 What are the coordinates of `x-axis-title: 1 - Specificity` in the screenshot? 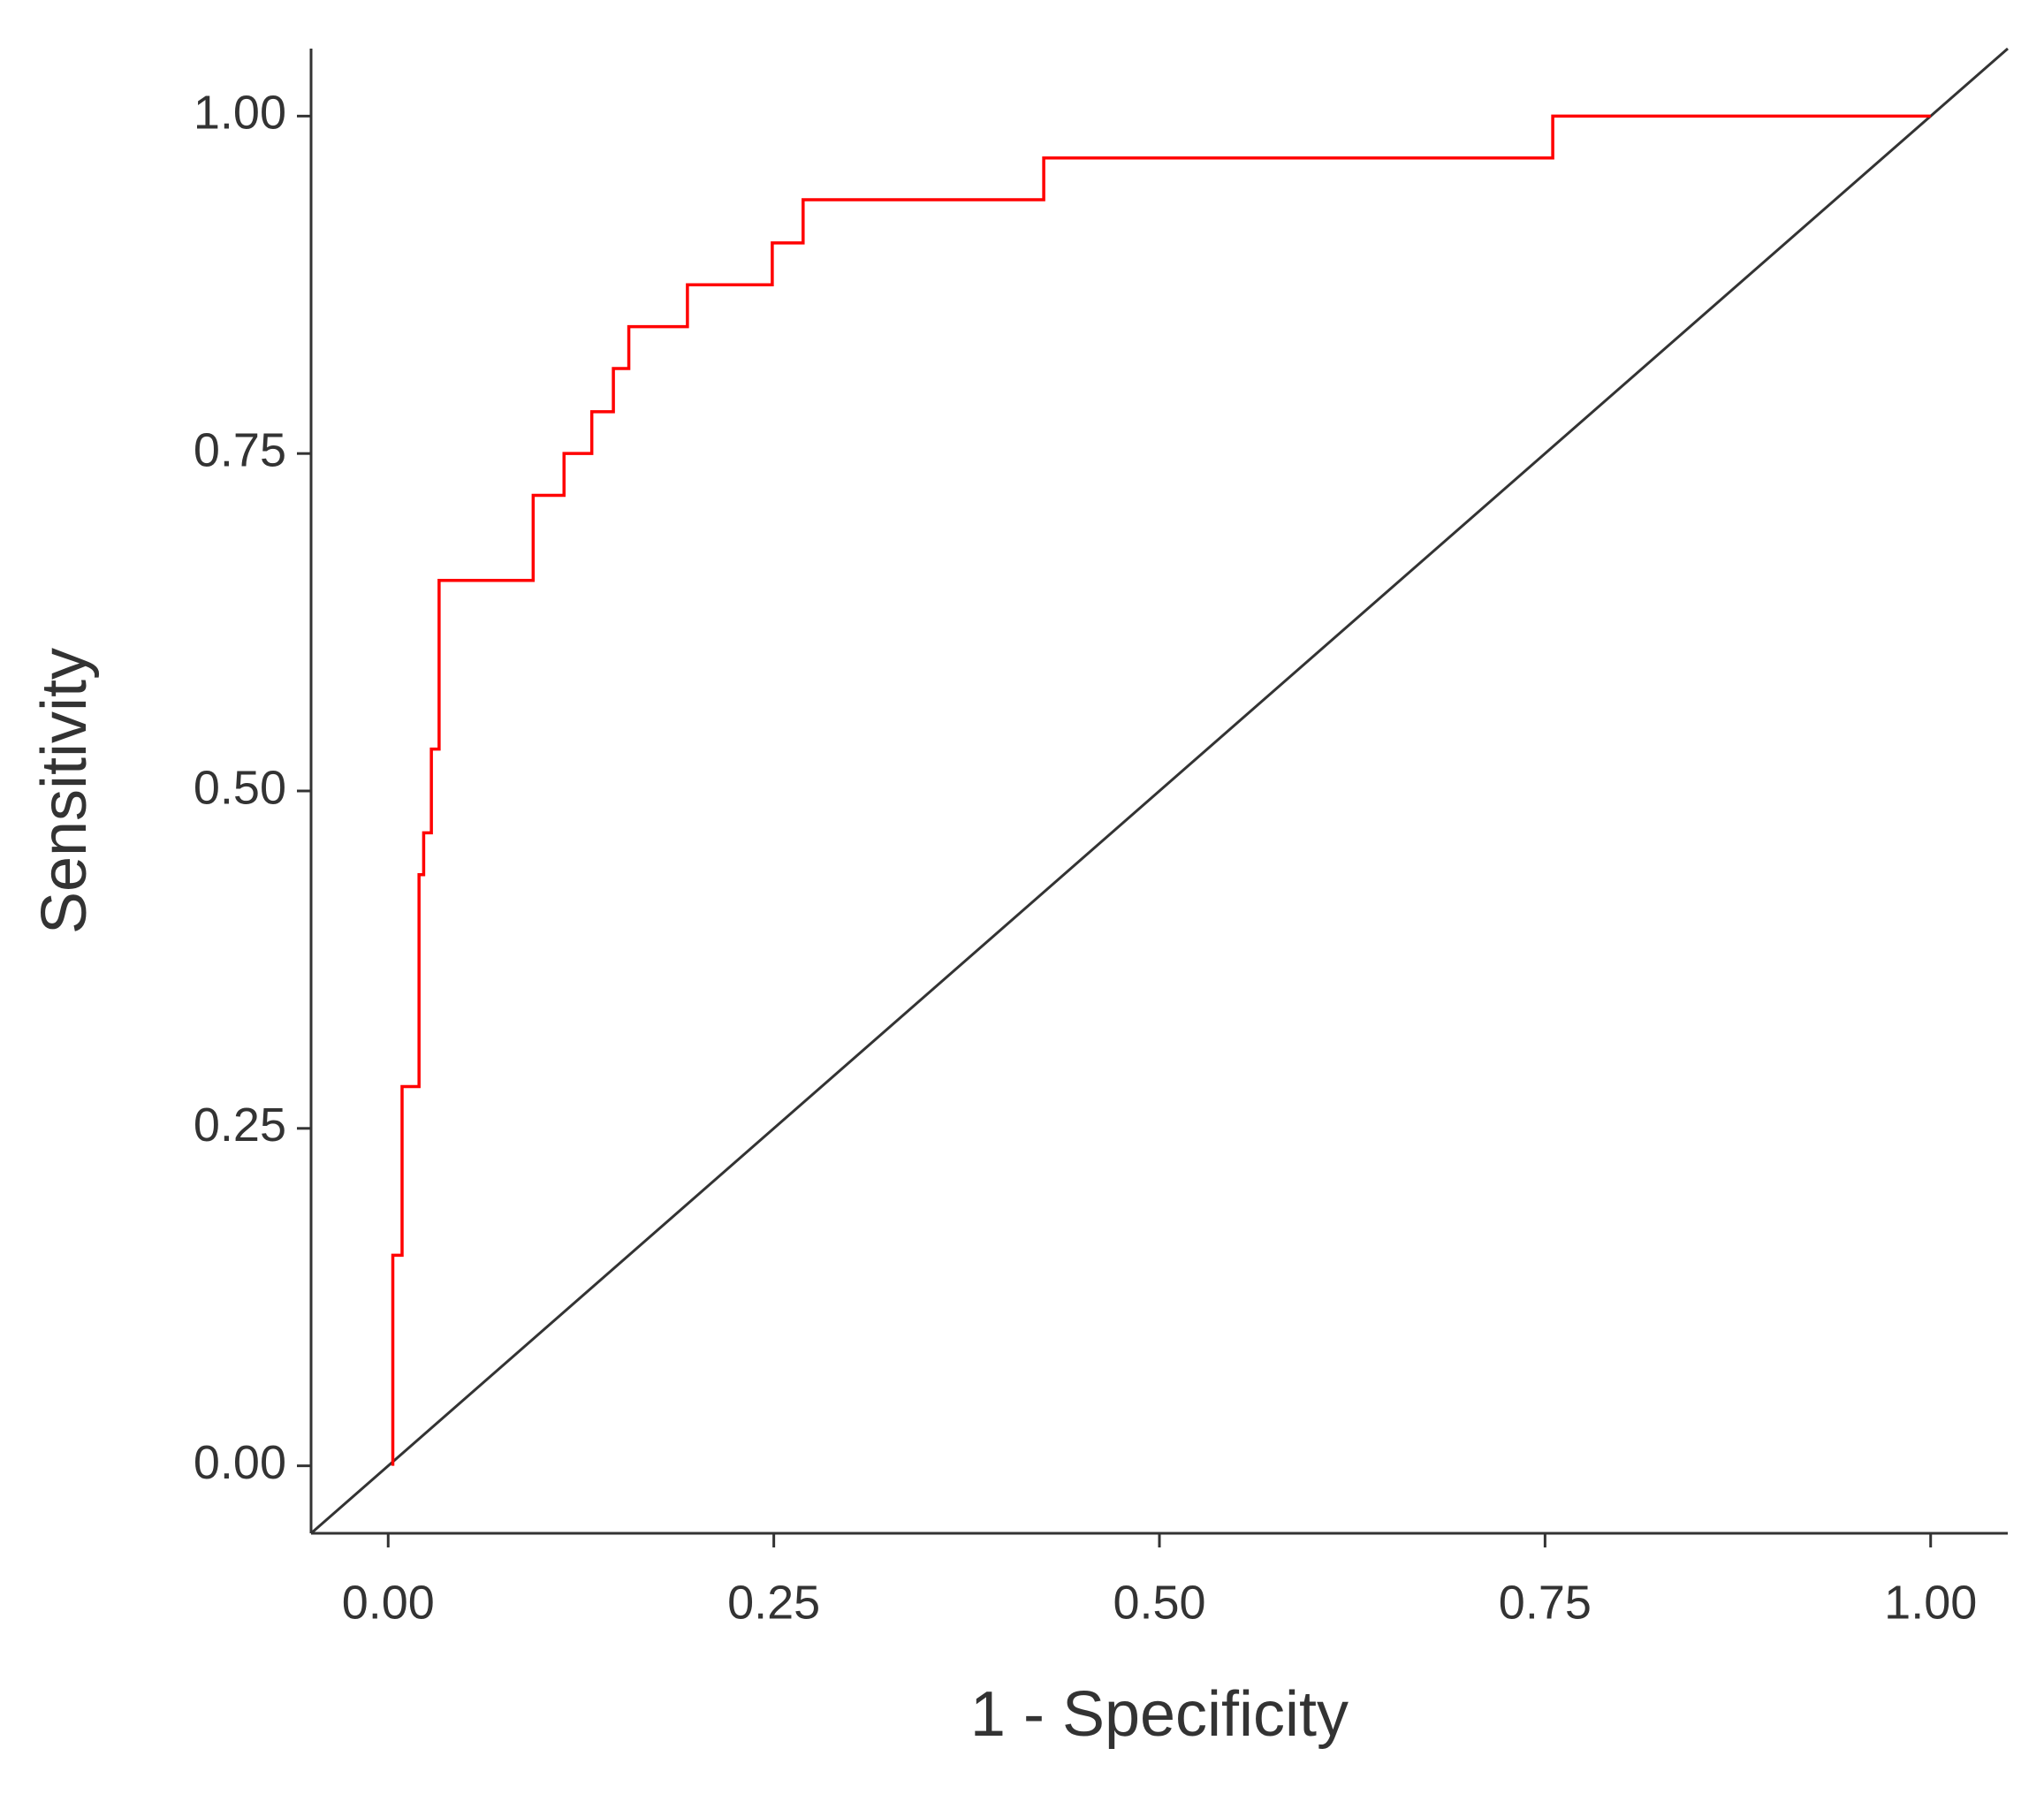 It's located at (1159, 1714).